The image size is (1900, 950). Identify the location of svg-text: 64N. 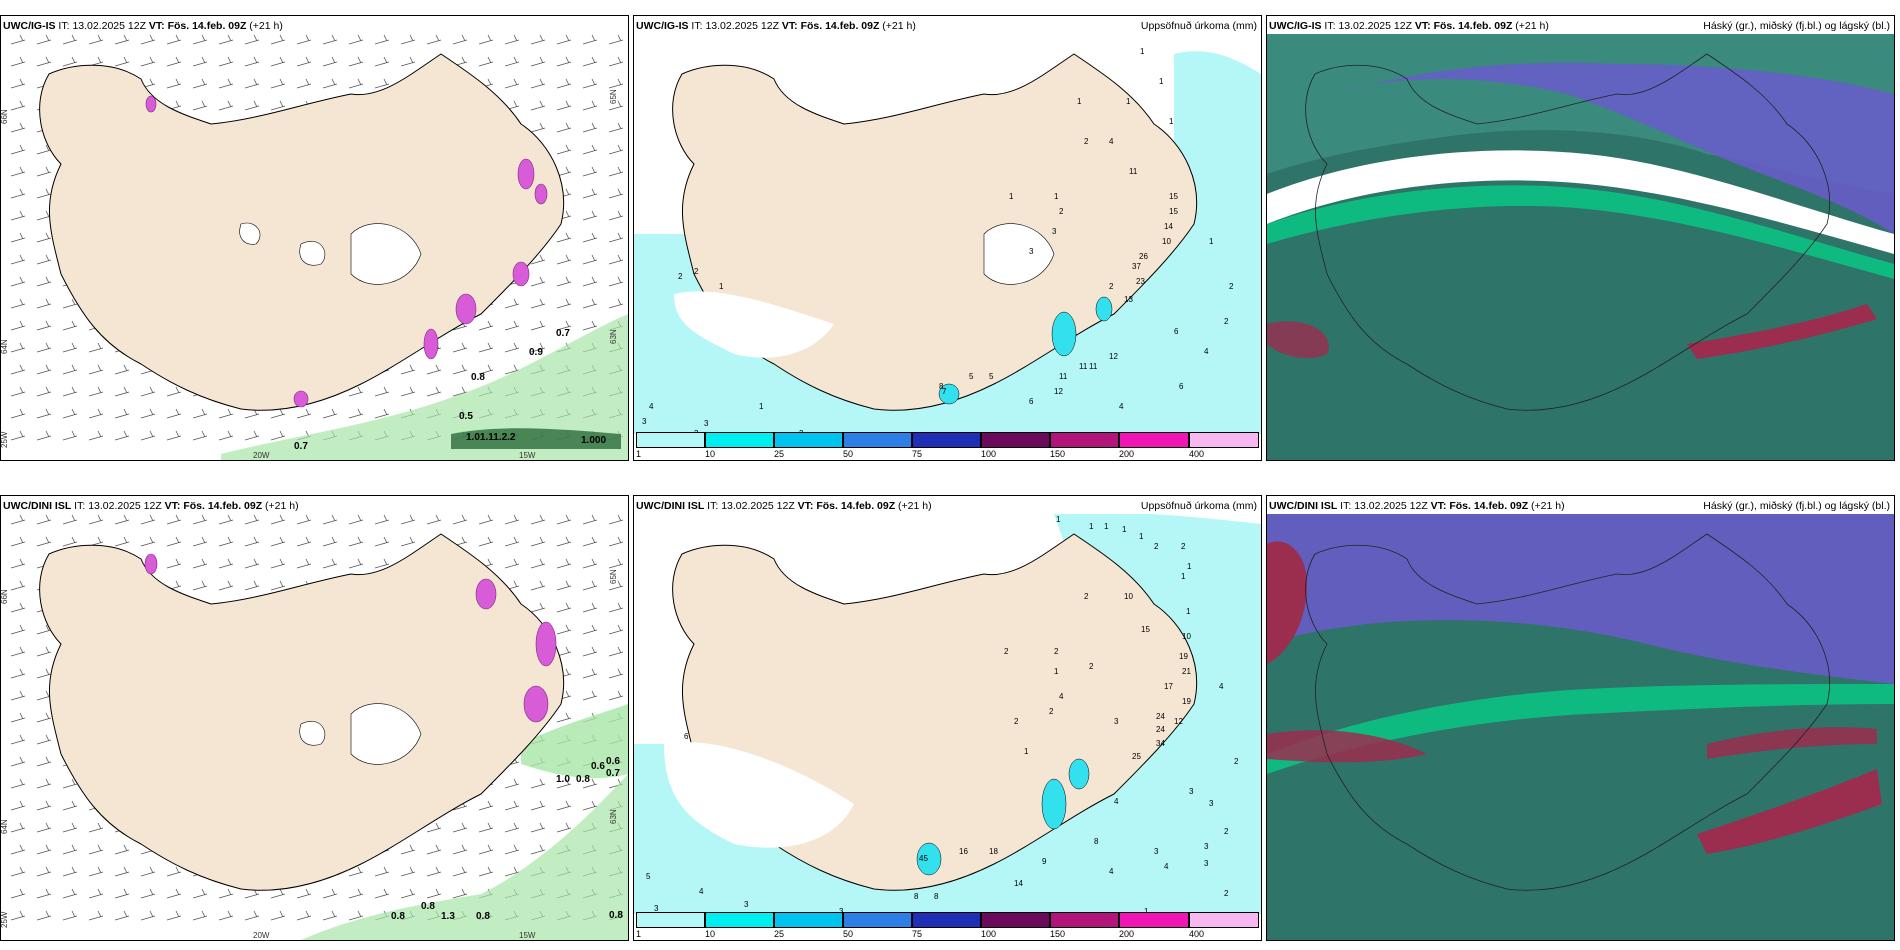
(5, 826).